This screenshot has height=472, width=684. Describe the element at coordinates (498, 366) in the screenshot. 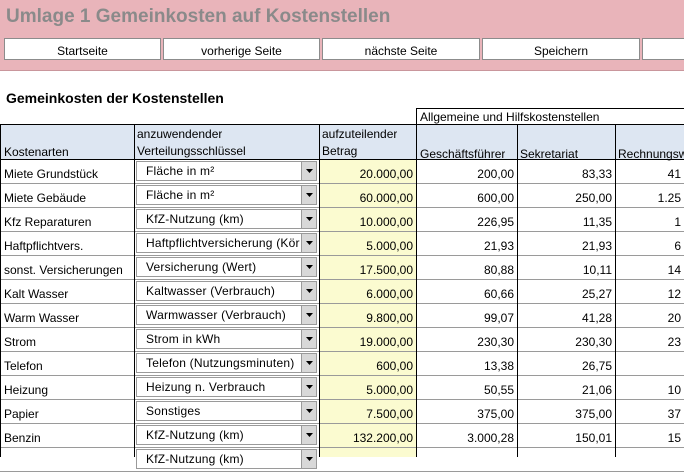

I see `geschaeftsfuehrer-cell: 13,38` at that location.